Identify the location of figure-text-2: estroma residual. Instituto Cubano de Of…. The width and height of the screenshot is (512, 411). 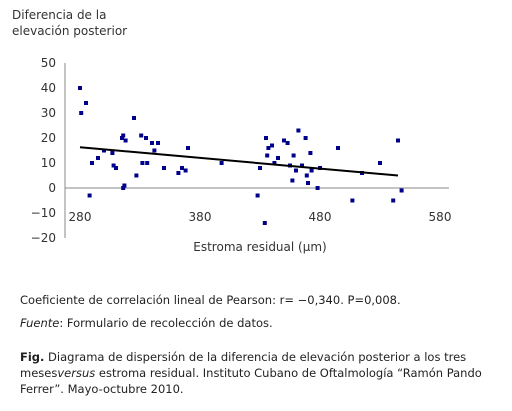
(251, 381).